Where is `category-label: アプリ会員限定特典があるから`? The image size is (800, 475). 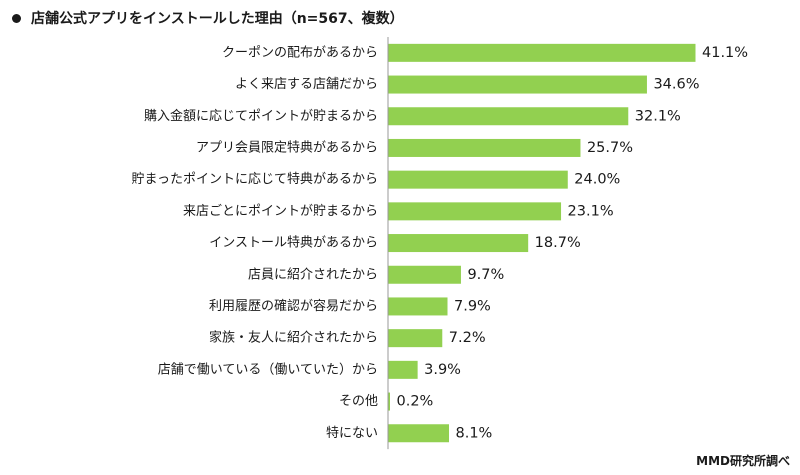 category-label: アプリ会員限定特典があるから is located at coordinates (287, 147).